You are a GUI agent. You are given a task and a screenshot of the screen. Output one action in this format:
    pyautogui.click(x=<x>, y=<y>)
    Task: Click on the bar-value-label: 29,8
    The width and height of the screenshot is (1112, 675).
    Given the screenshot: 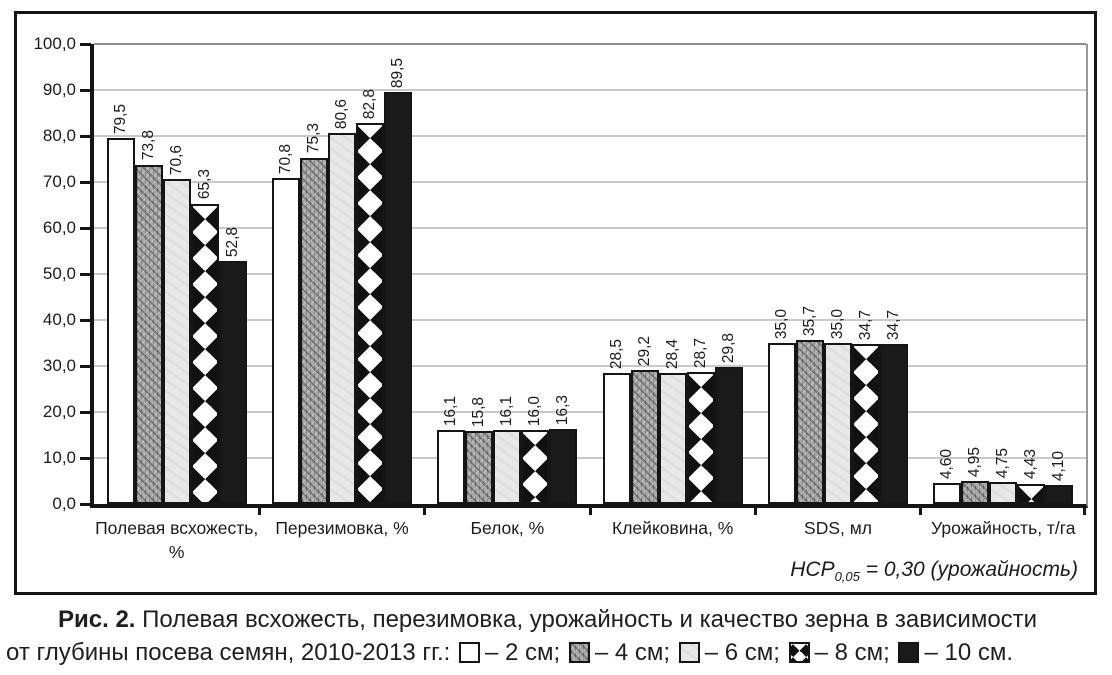 What is the action you would take?
    pyautogui.click(x=728, y=347)
    